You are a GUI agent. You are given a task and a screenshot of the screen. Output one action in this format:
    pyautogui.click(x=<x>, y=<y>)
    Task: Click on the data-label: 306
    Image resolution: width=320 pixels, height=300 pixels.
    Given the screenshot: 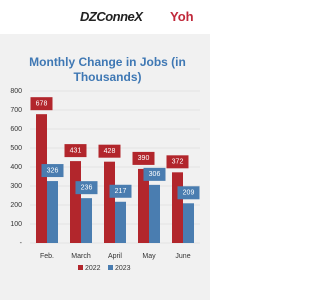 What is the action you would take?
    pyautogui.click(x=155, y=174)
    